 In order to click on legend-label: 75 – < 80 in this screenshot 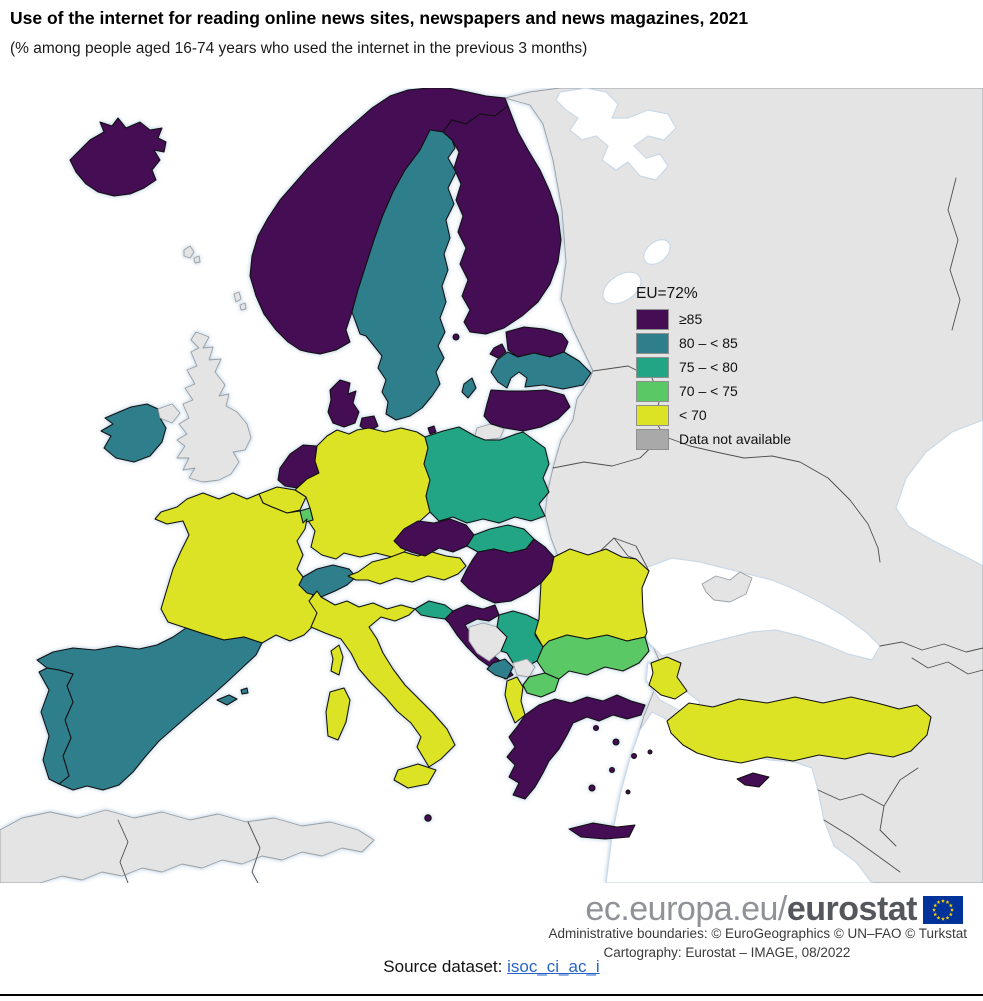, I will do `click(708, 367)`.